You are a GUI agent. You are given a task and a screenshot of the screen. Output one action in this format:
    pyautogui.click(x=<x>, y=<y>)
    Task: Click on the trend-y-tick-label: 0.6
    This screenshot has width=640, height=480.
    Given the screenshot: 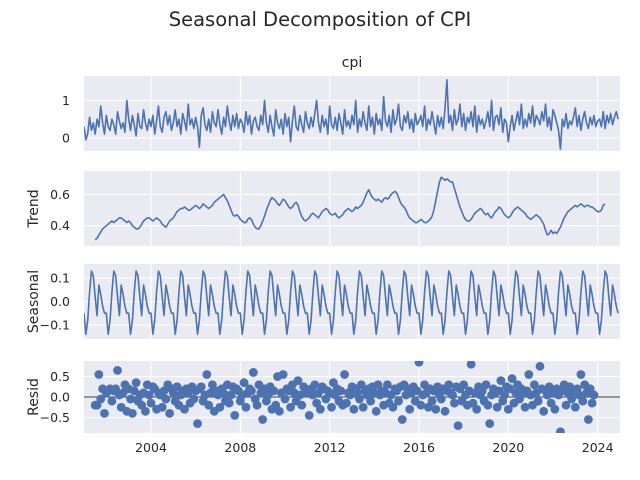 What is the action you would take?
    pyautogui.click(x=60, y=194)
    